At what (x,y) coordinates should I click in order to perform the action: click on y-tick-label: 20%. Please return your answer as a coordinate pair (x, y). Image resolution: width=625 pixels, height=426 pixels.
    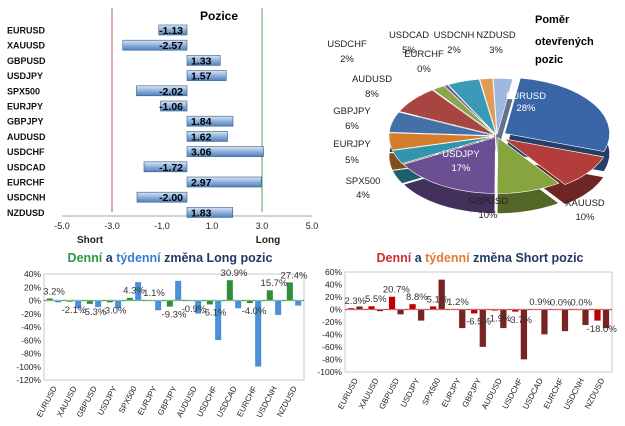
    Looking at the image, I should click on (333, 297).